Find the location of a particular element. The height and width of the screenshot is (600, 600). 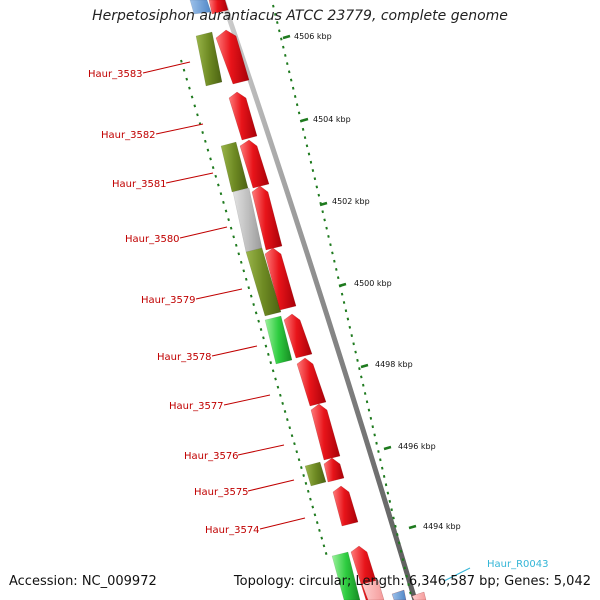

gene-label: Haur_3577 is located at coordinates (196, 406).